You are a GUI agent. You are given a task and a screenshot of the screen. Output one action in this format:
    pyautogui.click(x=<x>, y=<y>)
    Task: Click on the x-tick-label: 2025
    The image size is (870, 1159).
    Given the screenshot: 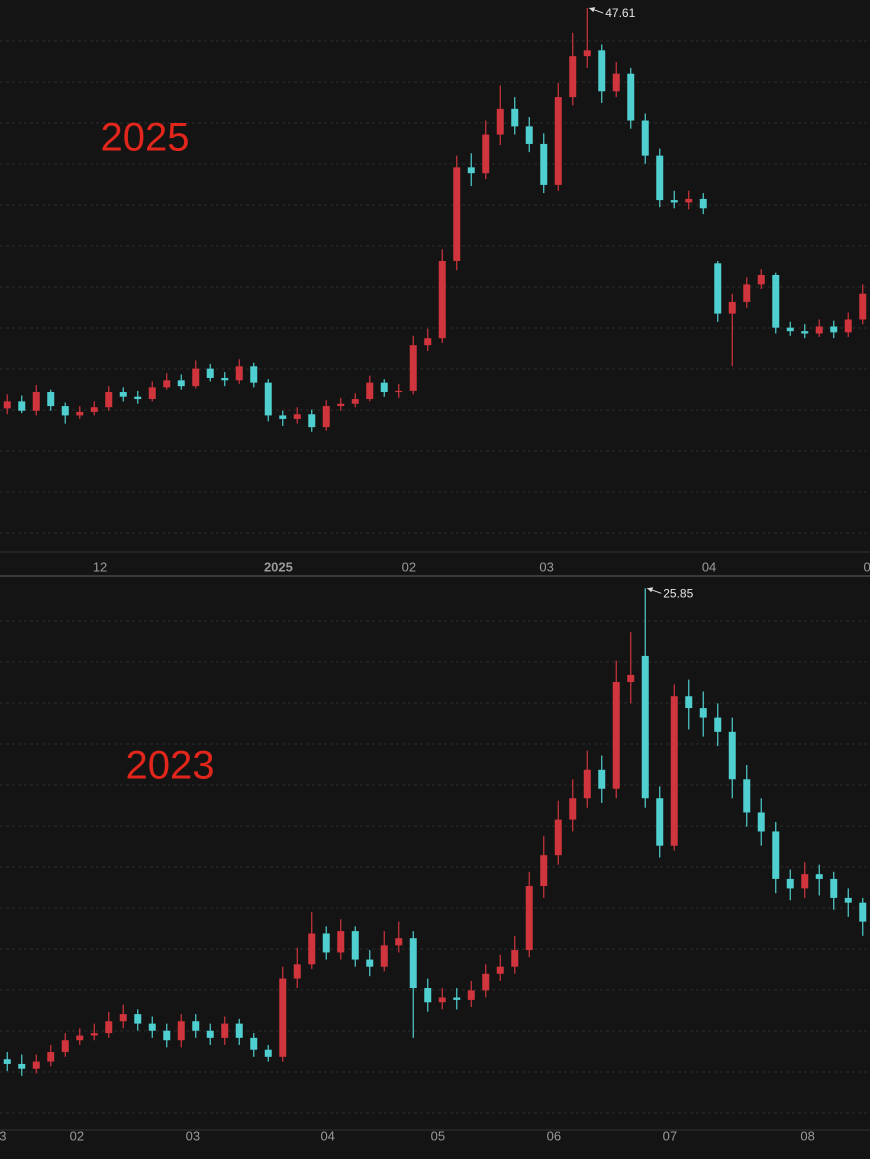 What is the action you would take?
    pyautogui.click(x=278, y=566)
    